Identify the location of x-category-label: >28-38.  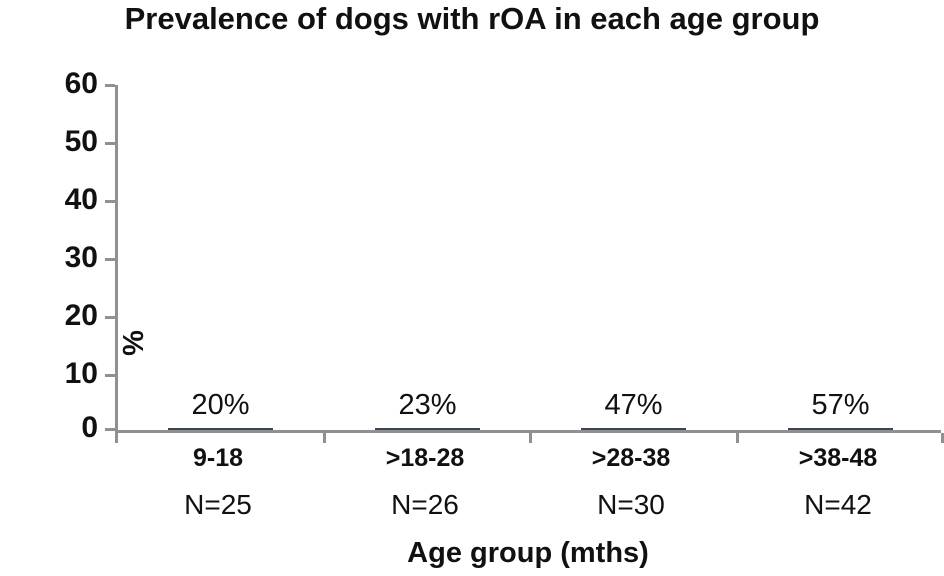
(631, 458).